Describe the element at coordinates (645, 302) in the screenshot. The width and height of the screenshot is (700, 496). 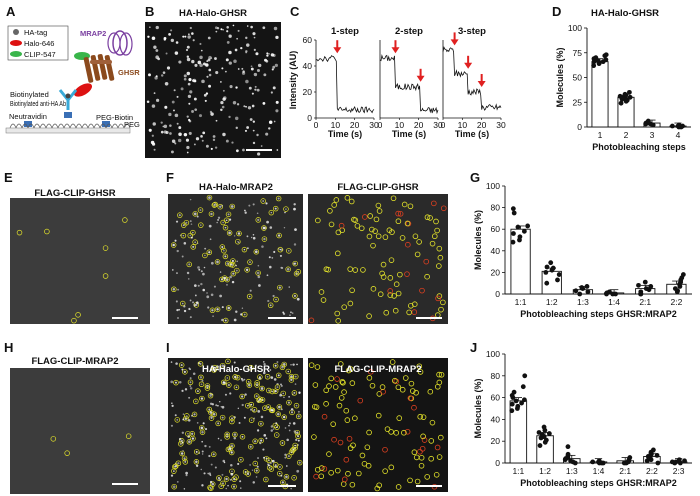
I see `x-tick-label: 2:1` at that location.